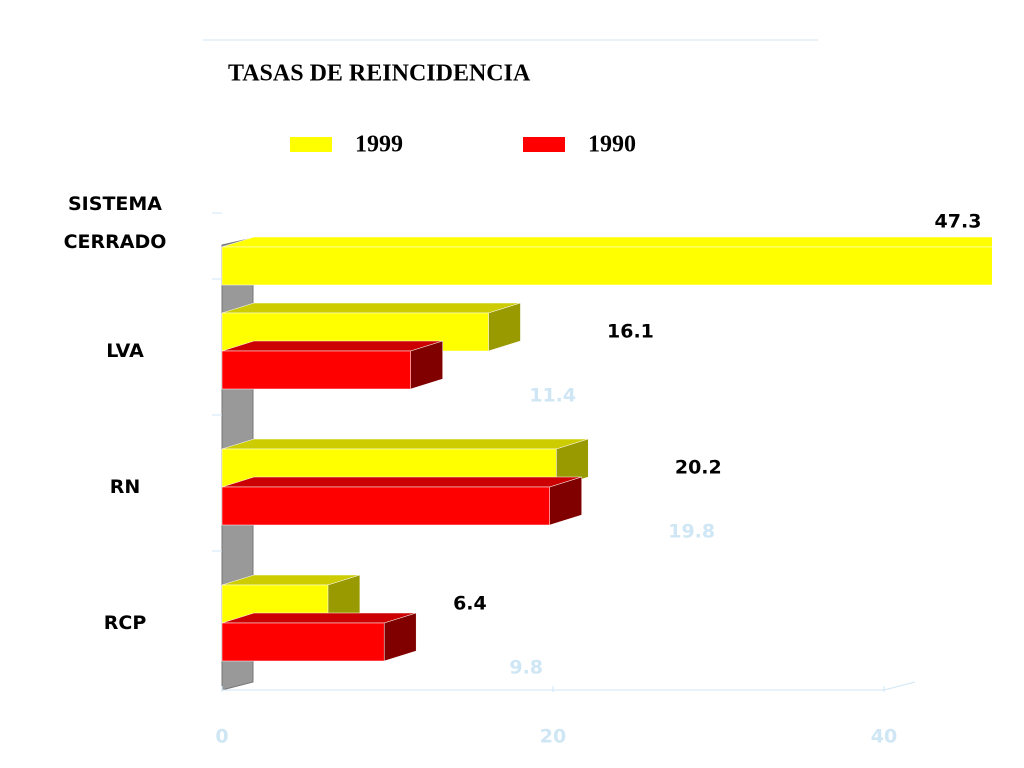  What do you see at coordinates (698, 468) in the screenshot?
I see `value-label: 20.2` at bounding box center [698, 468].